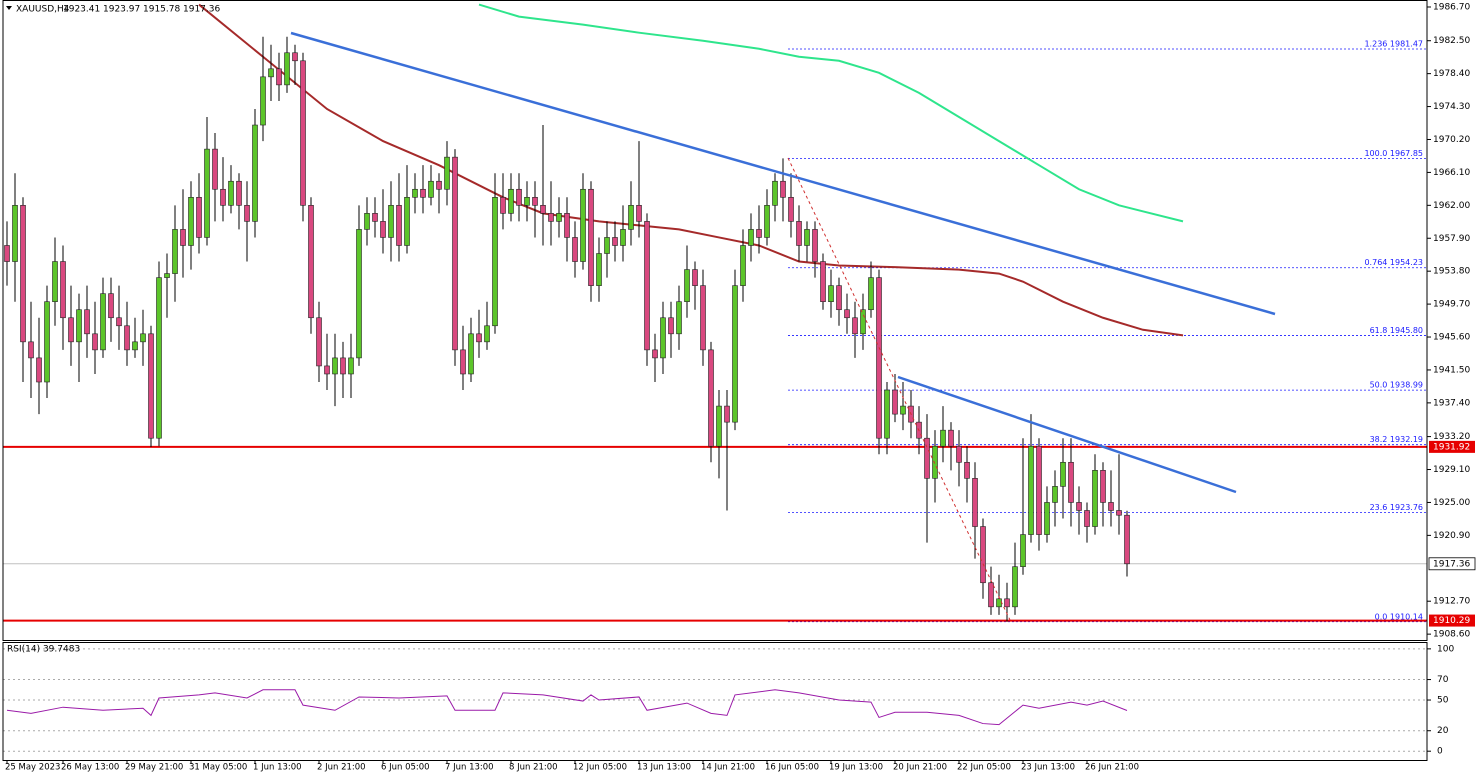 The height and width of the screenshot is (777, 1480). What do you see at coordinates (121, 10) in the screenshot?
I see `header-high: 1923.97` at bounding box center [121, 10].